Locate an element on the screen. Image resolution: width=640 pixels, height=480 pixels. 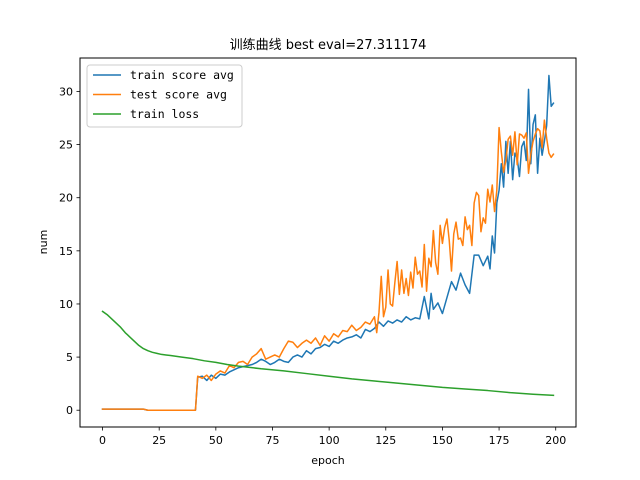
x-tick-label: 50 is located at coordinates (216, 440).